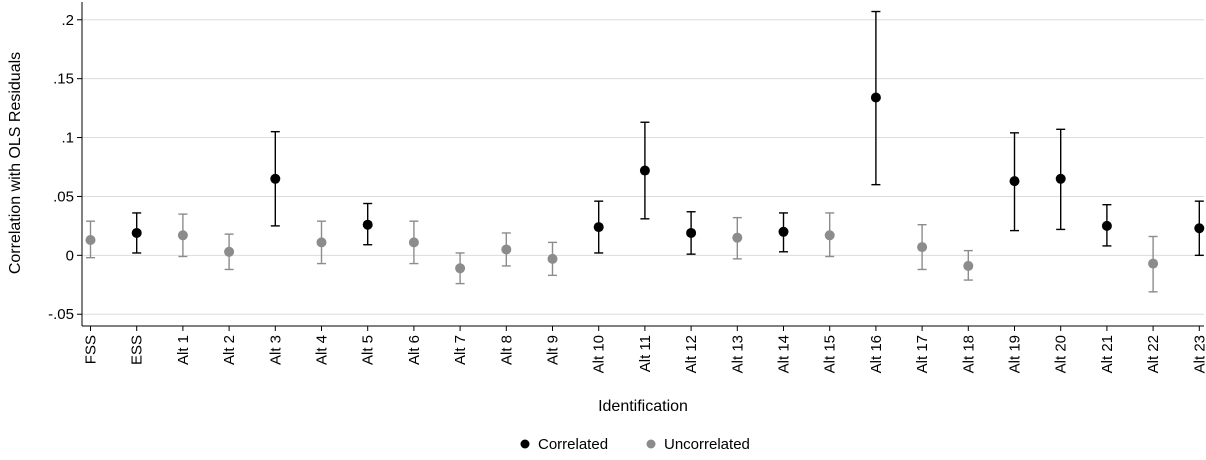  I want to click on x-tick-label: Alt 21, so click(1107, 354).